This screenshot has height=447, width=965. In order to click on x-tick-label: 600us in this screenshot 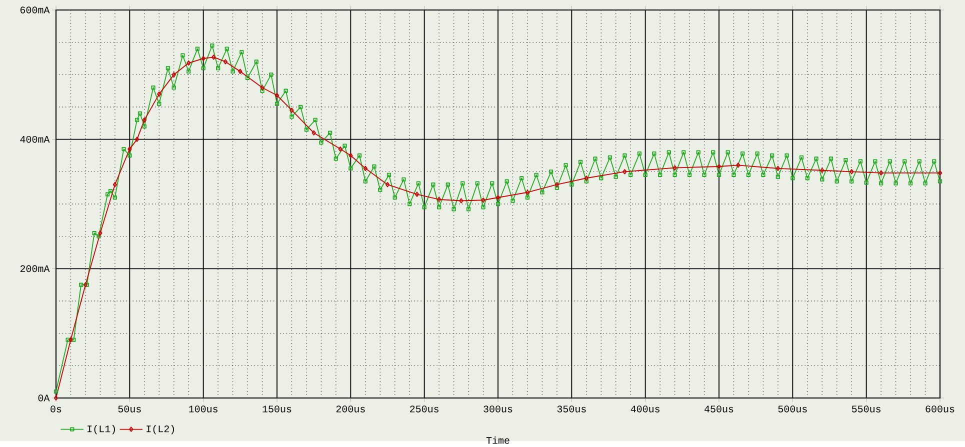, I will do `click(940, 409)`.